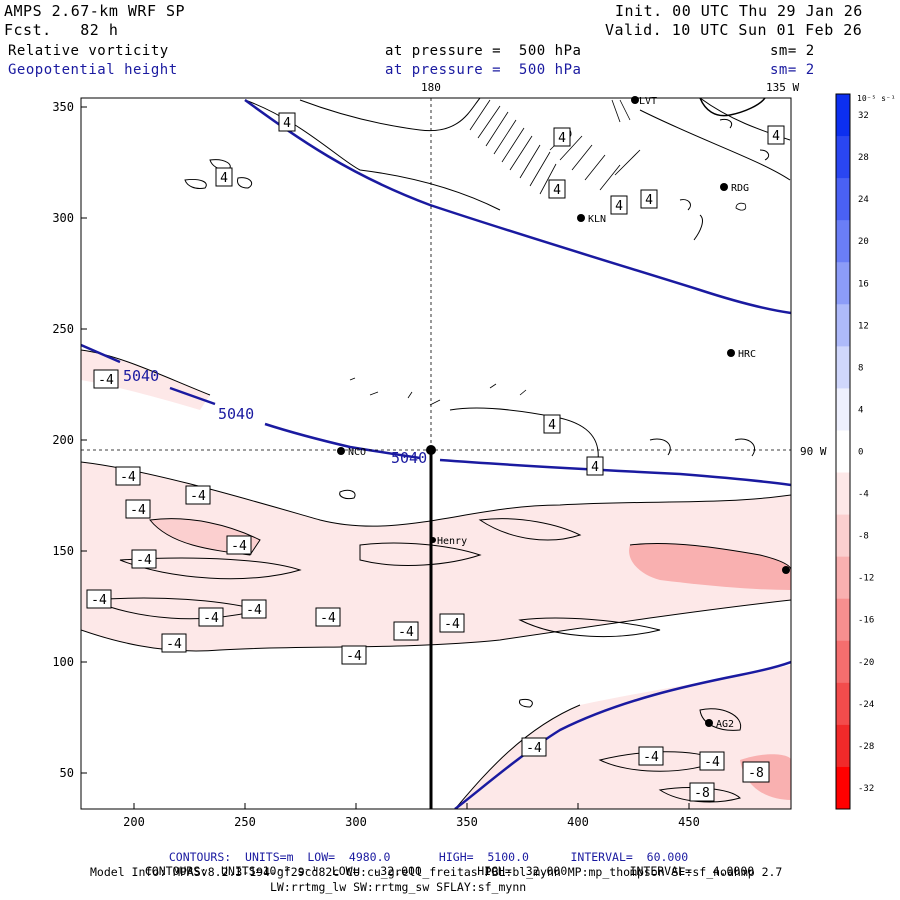 This screenshot has height=900, width=900. I want to click on colorbar-frame, so click(843, 451).